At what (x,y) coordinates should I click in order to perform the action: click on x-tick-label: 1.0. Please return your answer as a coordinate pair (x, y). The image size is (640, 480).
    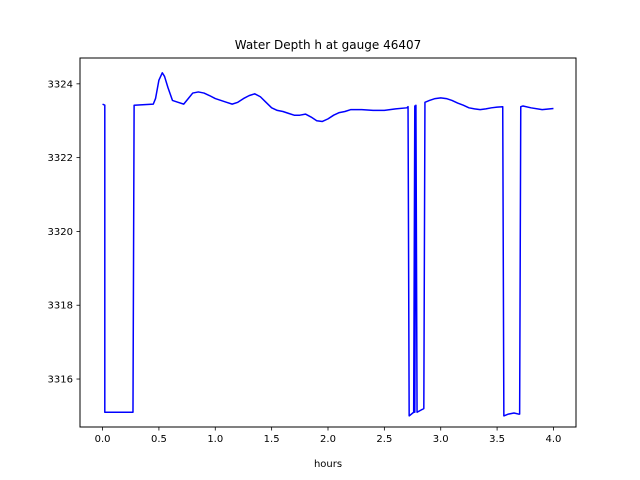
    Looking at the image, I should click on (215, 439).